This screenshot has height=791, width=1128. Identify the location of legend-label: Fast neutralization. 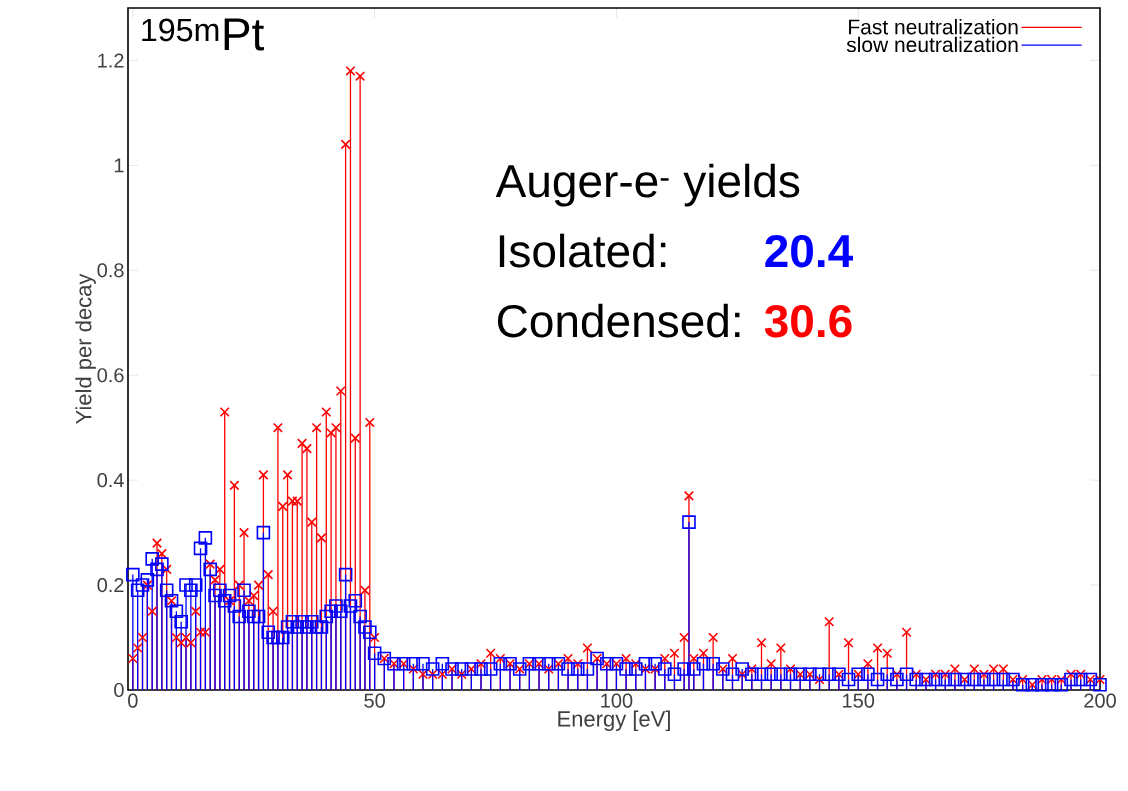
(933, 26).